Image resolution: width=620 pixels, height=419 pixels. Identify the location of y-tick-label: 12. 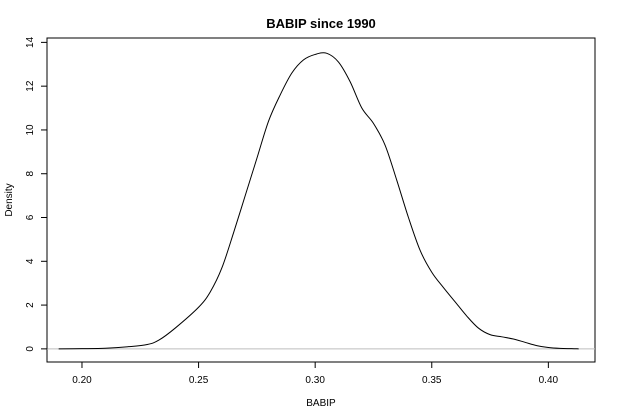
(30, 86).